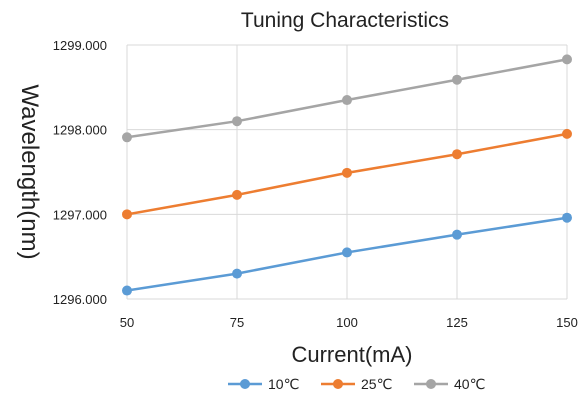 The image size is (583, 400). I want to click on x-tick-label: 75, so click(237, 322).